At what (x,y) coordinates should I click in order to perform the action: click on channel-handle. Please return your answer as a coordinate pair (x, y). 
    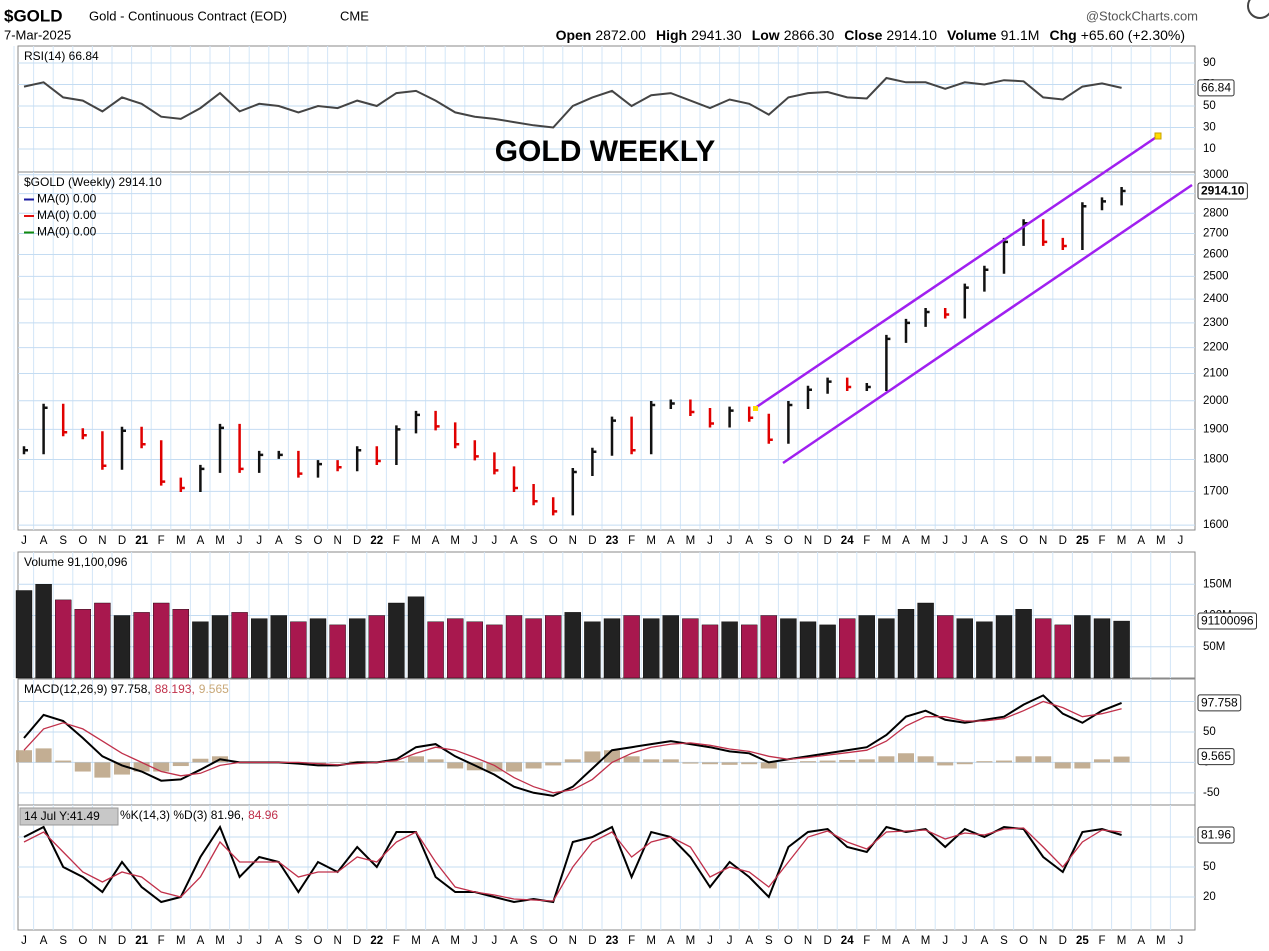
    Looking at the image, I should click on (755, 408).